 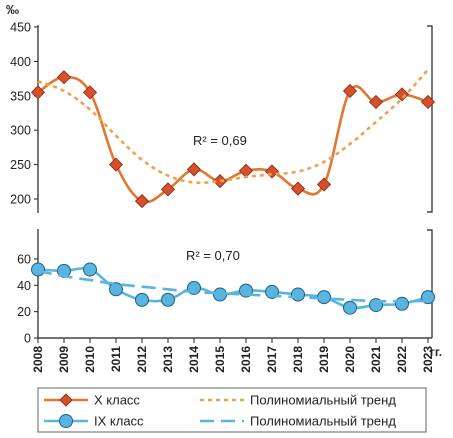 What do you see at coordinates (64, 359) in the screenshot?
I see `x-tick-label: 2009` at bounding box center [64, 359].